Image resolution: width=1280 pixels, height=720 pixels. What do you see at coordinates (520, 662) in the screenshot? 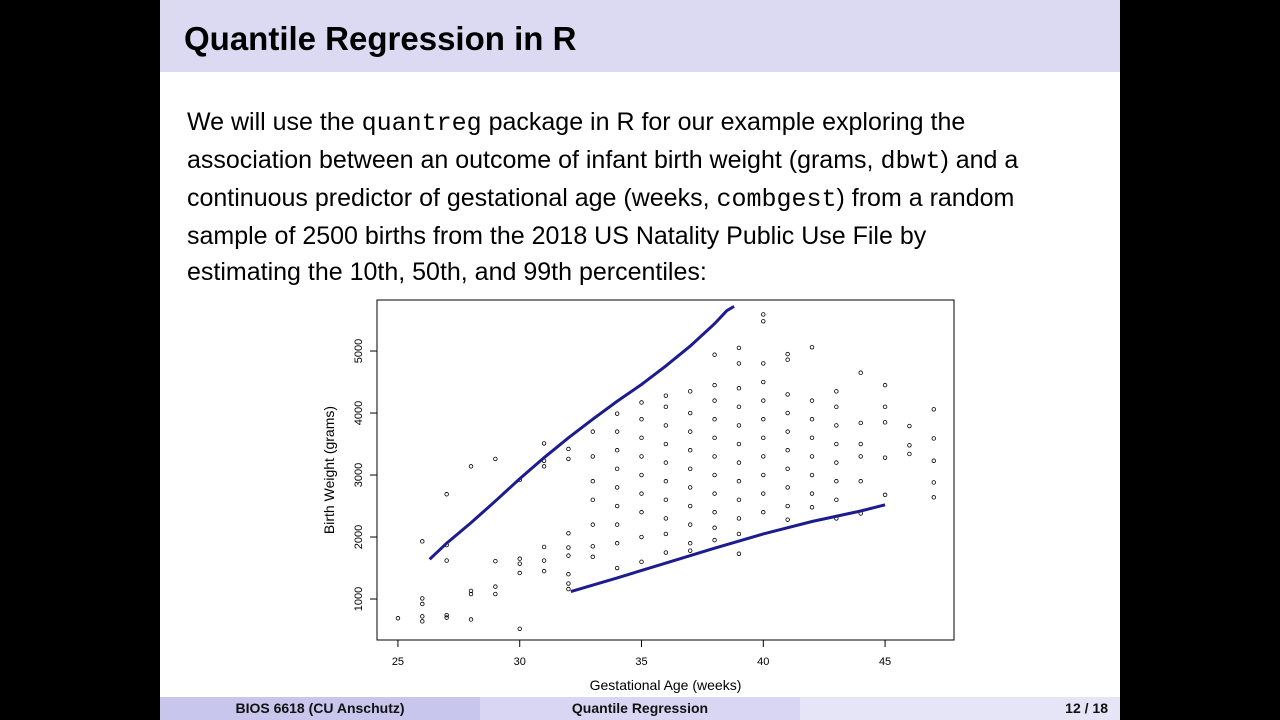
I see `x-tick-label: 30` at bounding box center [520, 662].